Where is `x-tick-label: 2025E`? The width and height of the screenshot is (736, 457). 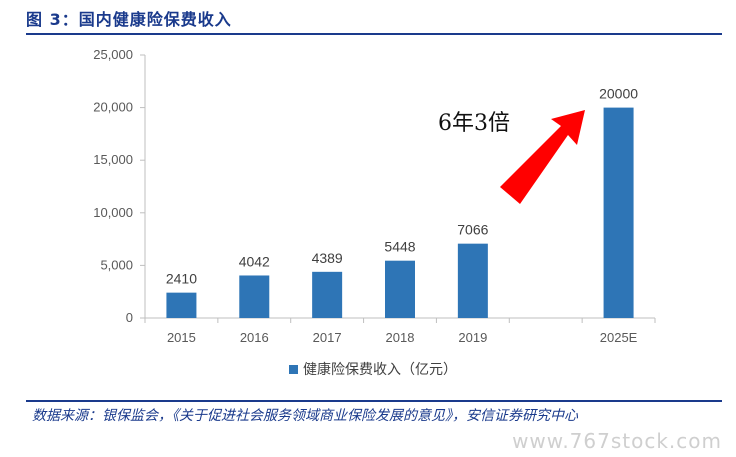
x-tick-label: 2025E is located at coordinates (619, 337).